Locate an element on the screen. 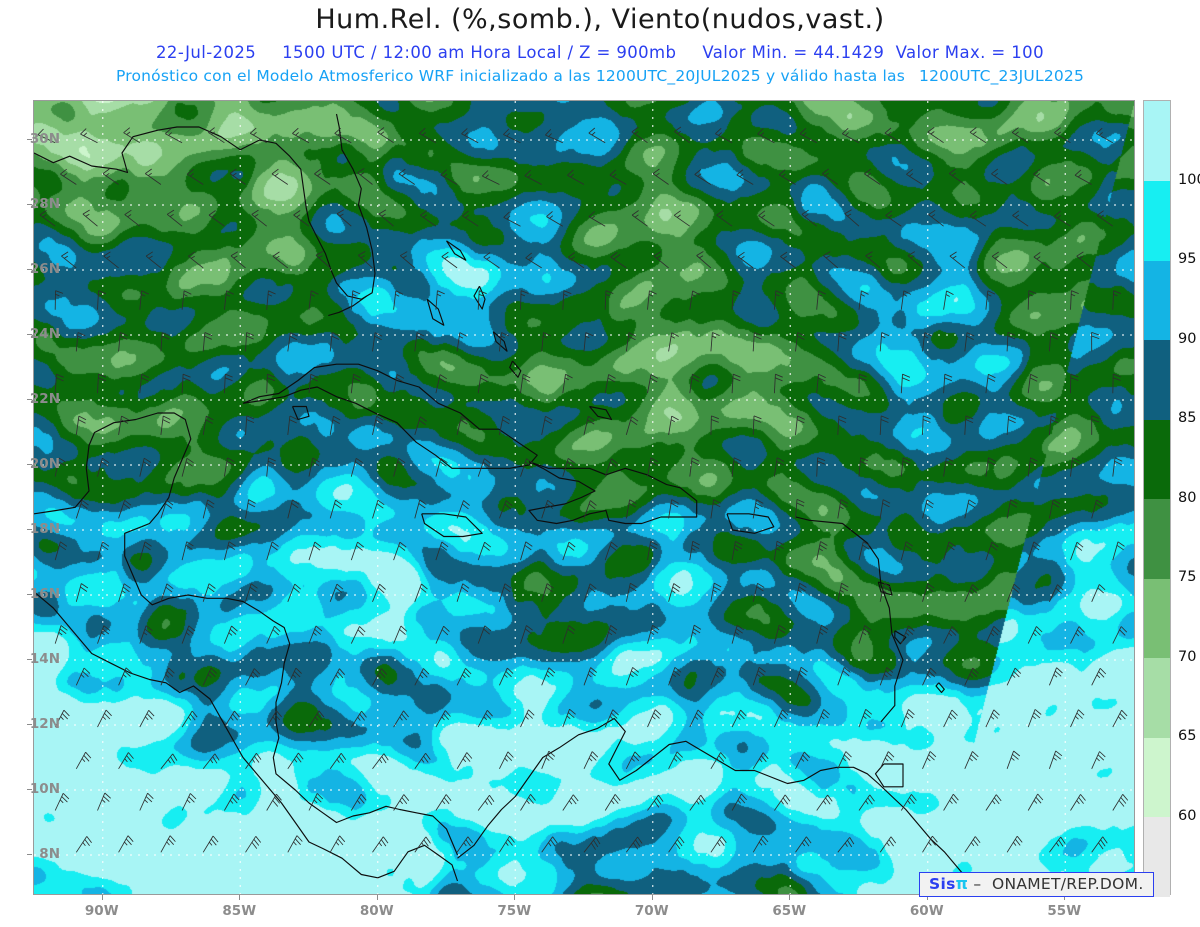 The width and height of the screenshot is (1200, 927). colorbar-band-75-80-green is located at coordinates (1157, 538).